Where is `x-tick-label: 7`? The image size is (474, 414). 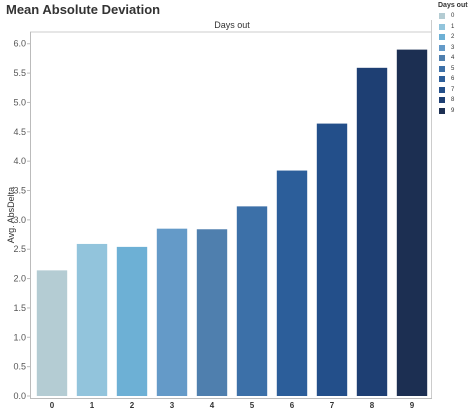 x-tick-label: 7 is located at coordinates (332, 405).